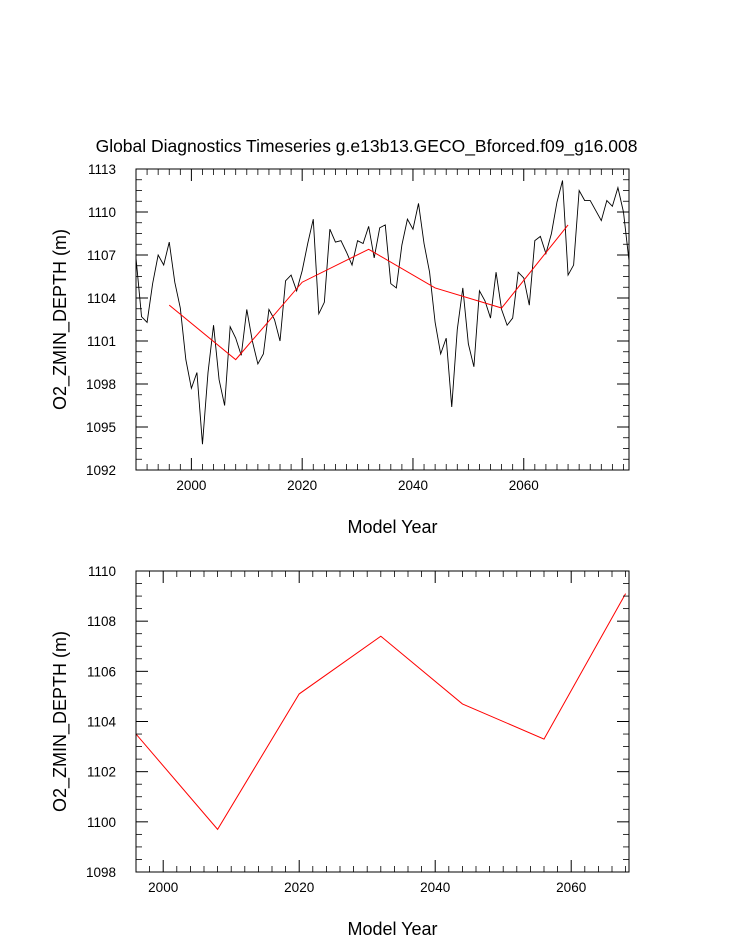 Image resolution: width=733 pixels, height=945 pixels. Describe the element at coordinates (101, 341) in the screenshot. I see `y-tick-label: 1101` at that location.